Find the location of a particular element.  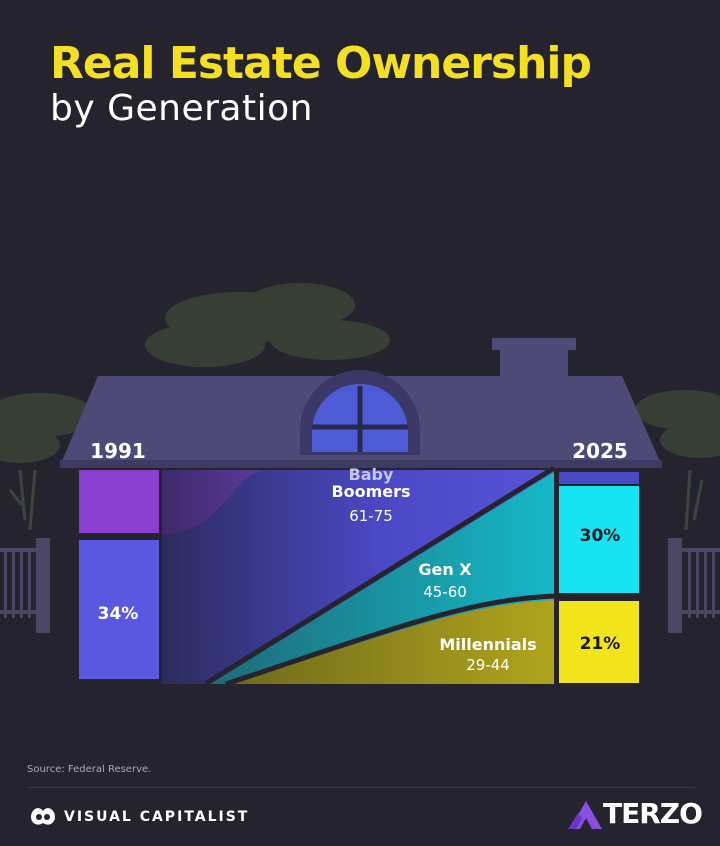

background-tree-trunks is located at coordinates (356, 500).